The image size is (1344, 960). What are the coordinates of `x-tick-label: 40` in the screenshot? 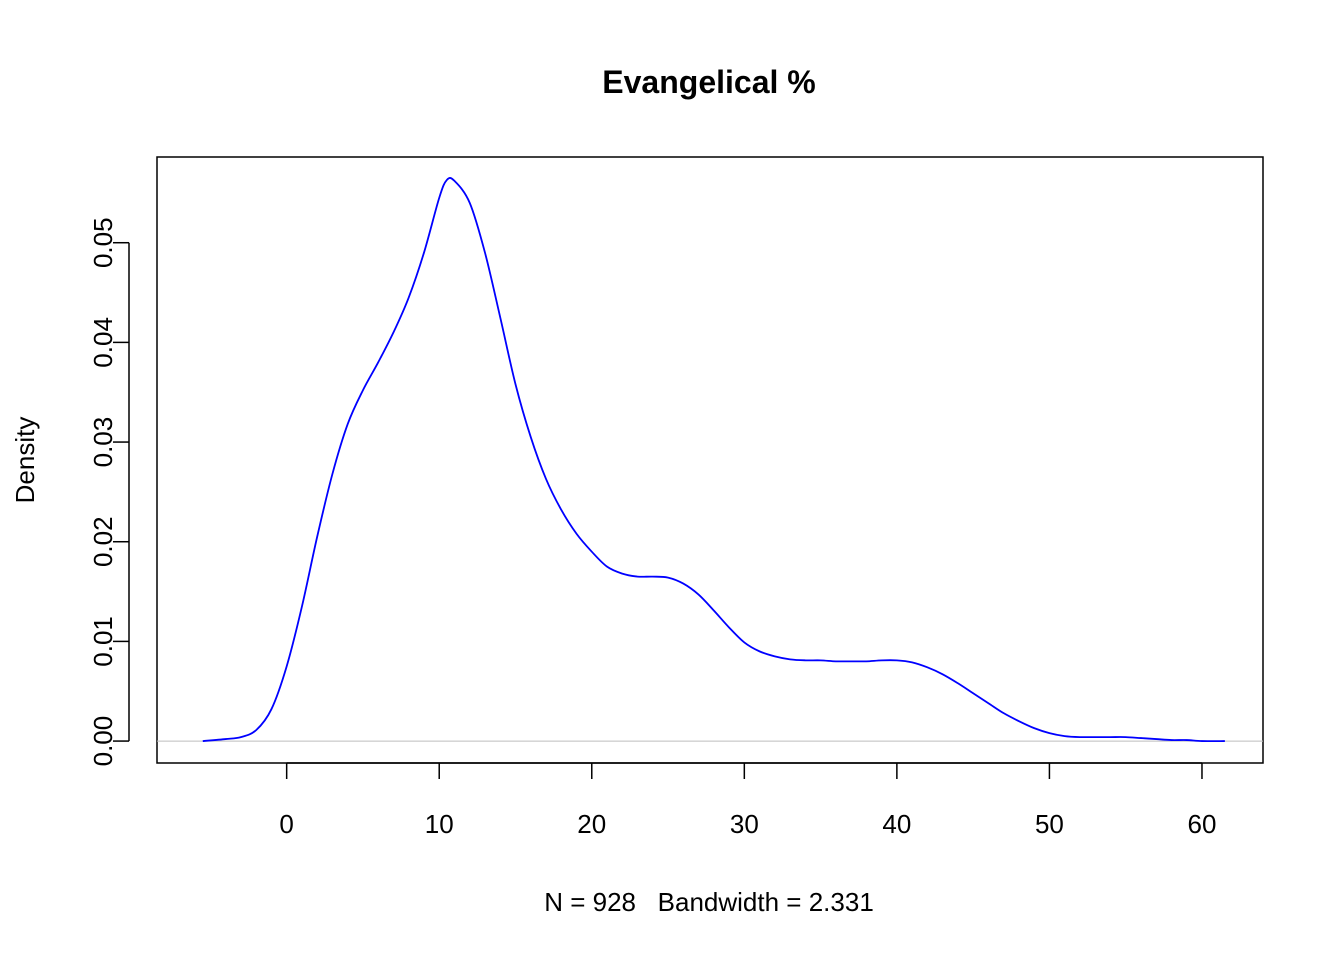 It's located at (896, 824).